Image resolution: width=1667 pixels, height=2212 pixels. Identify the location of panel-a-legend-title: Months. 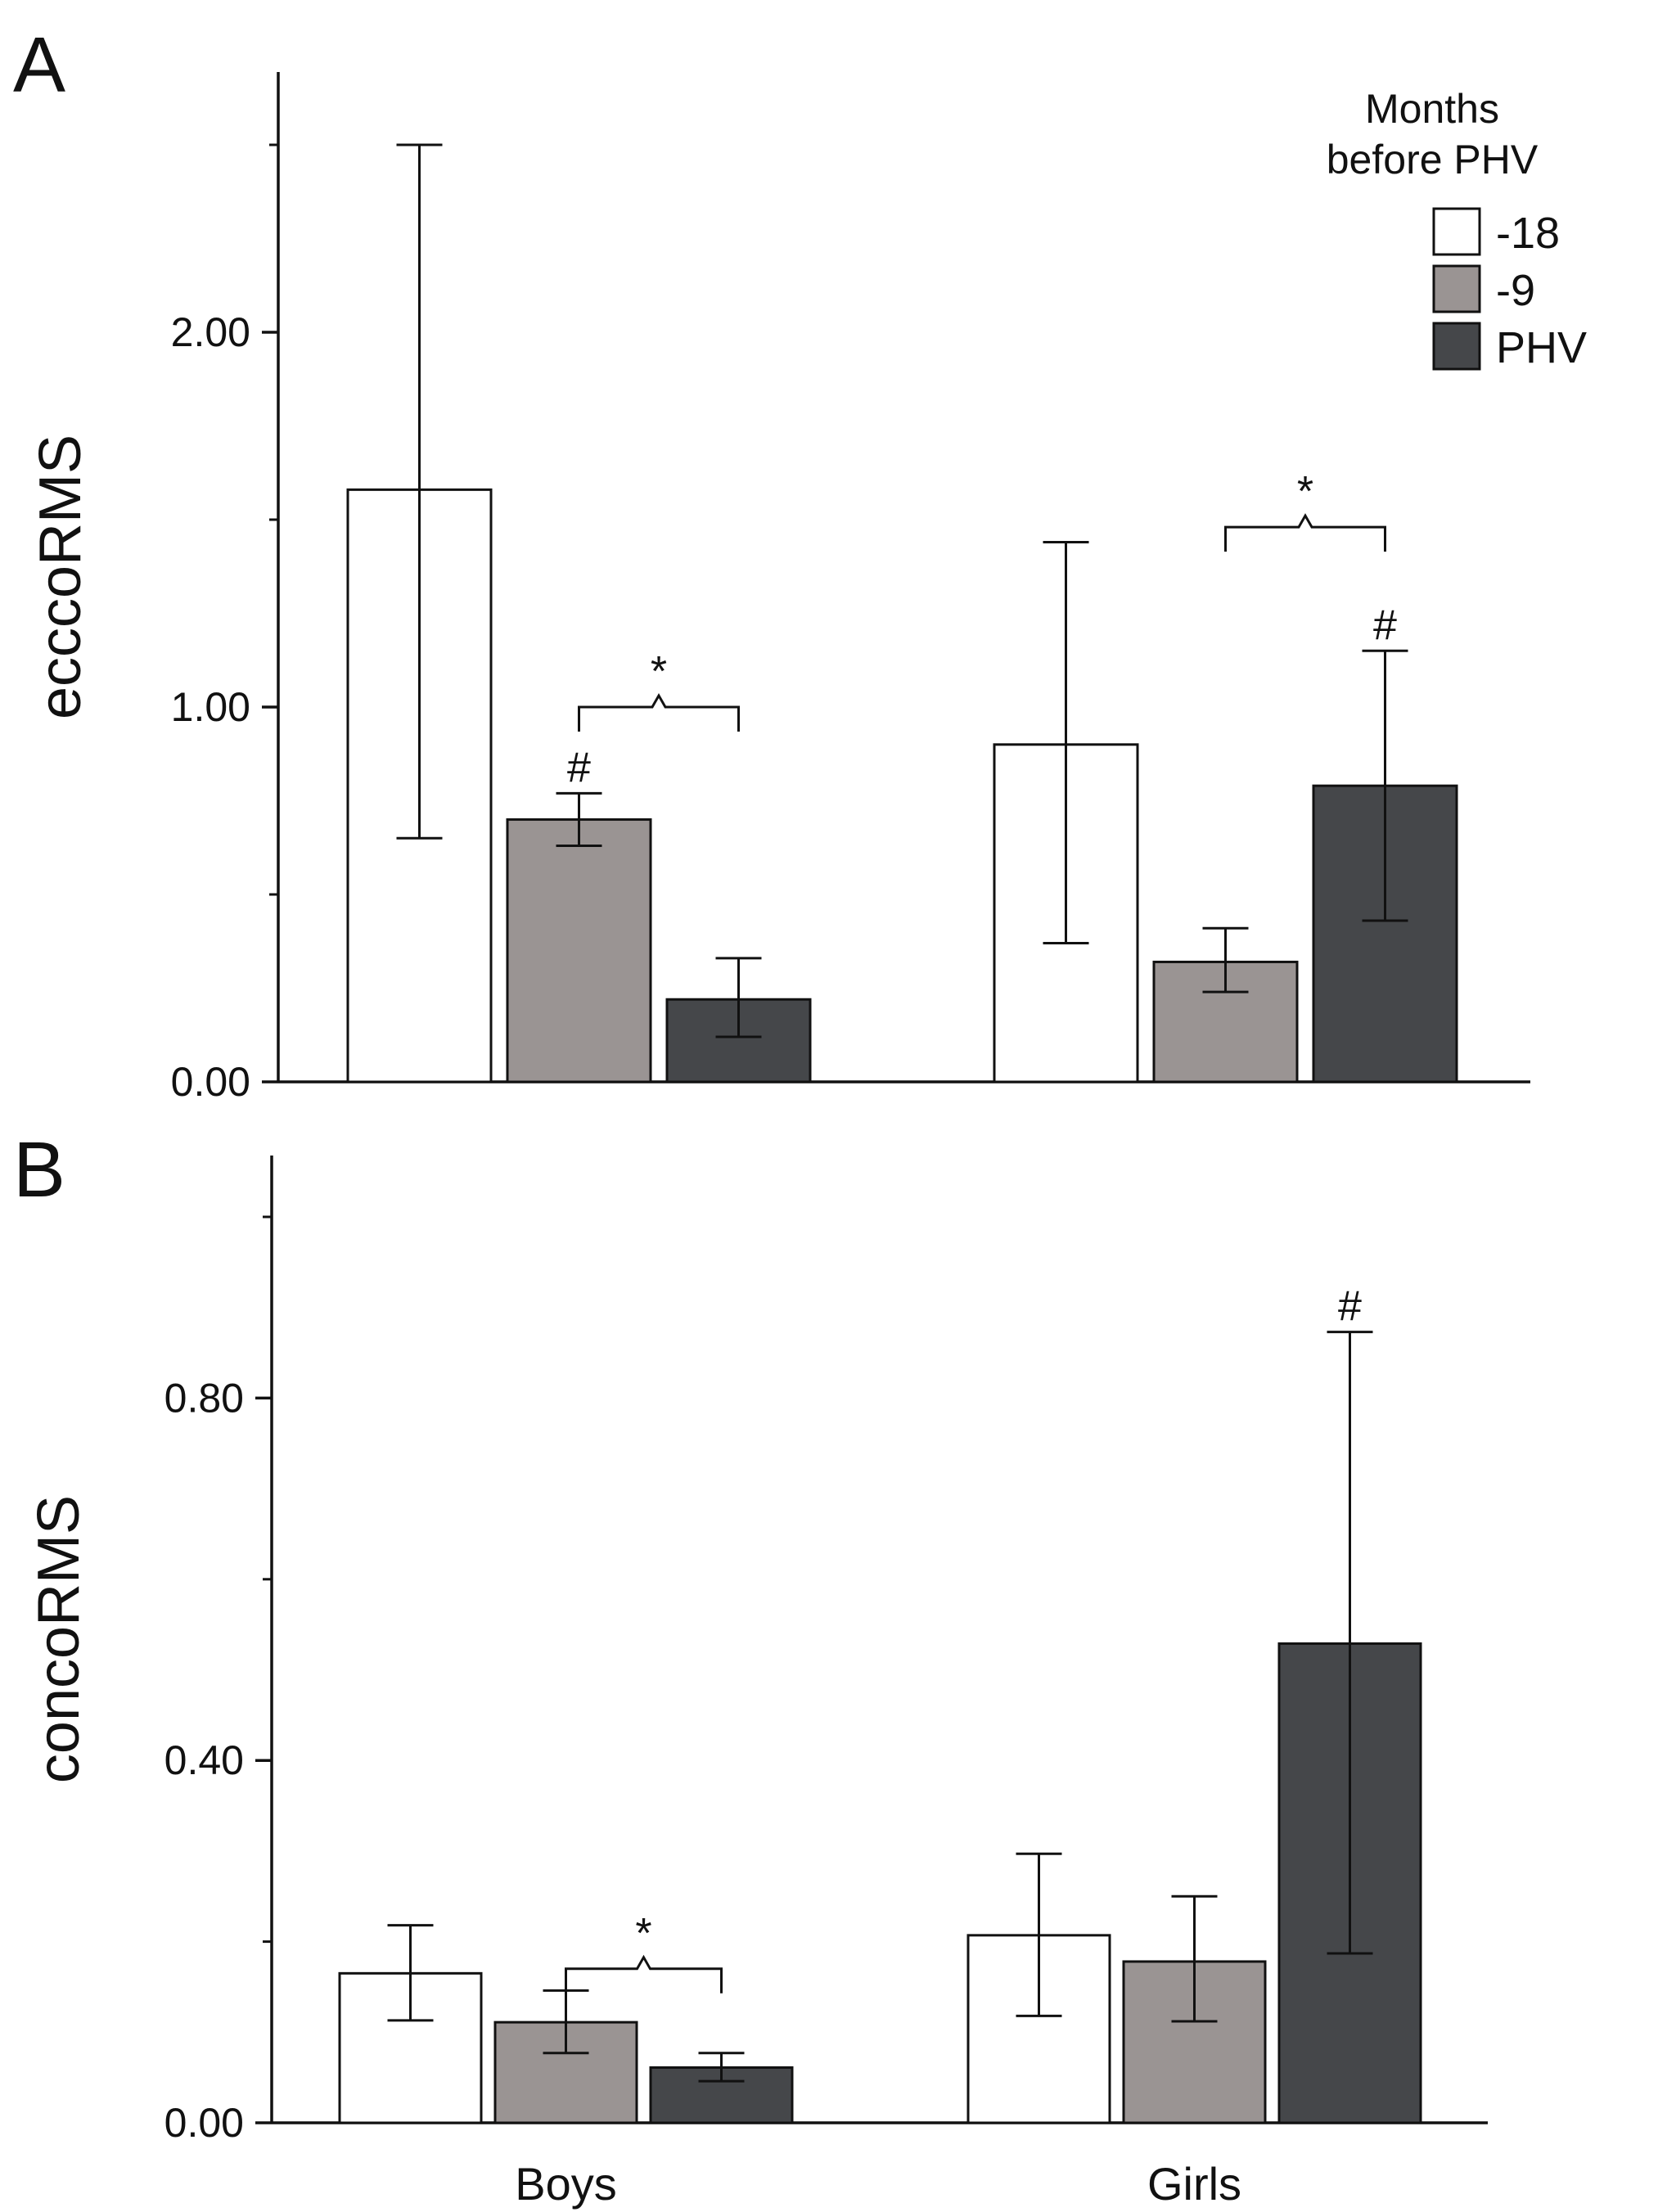
(1432, 109).